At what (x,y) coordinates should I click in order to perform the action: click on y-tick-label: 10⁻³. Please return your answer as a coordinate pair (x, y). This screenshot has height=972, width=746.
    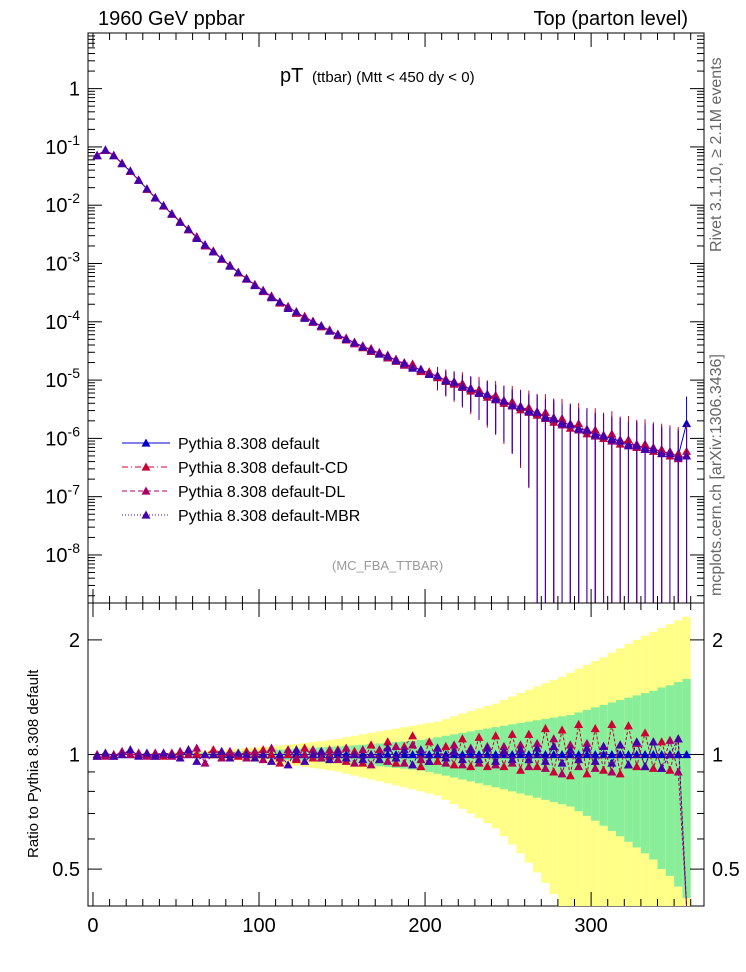
    Looking at the image, I should click on (62, 262).